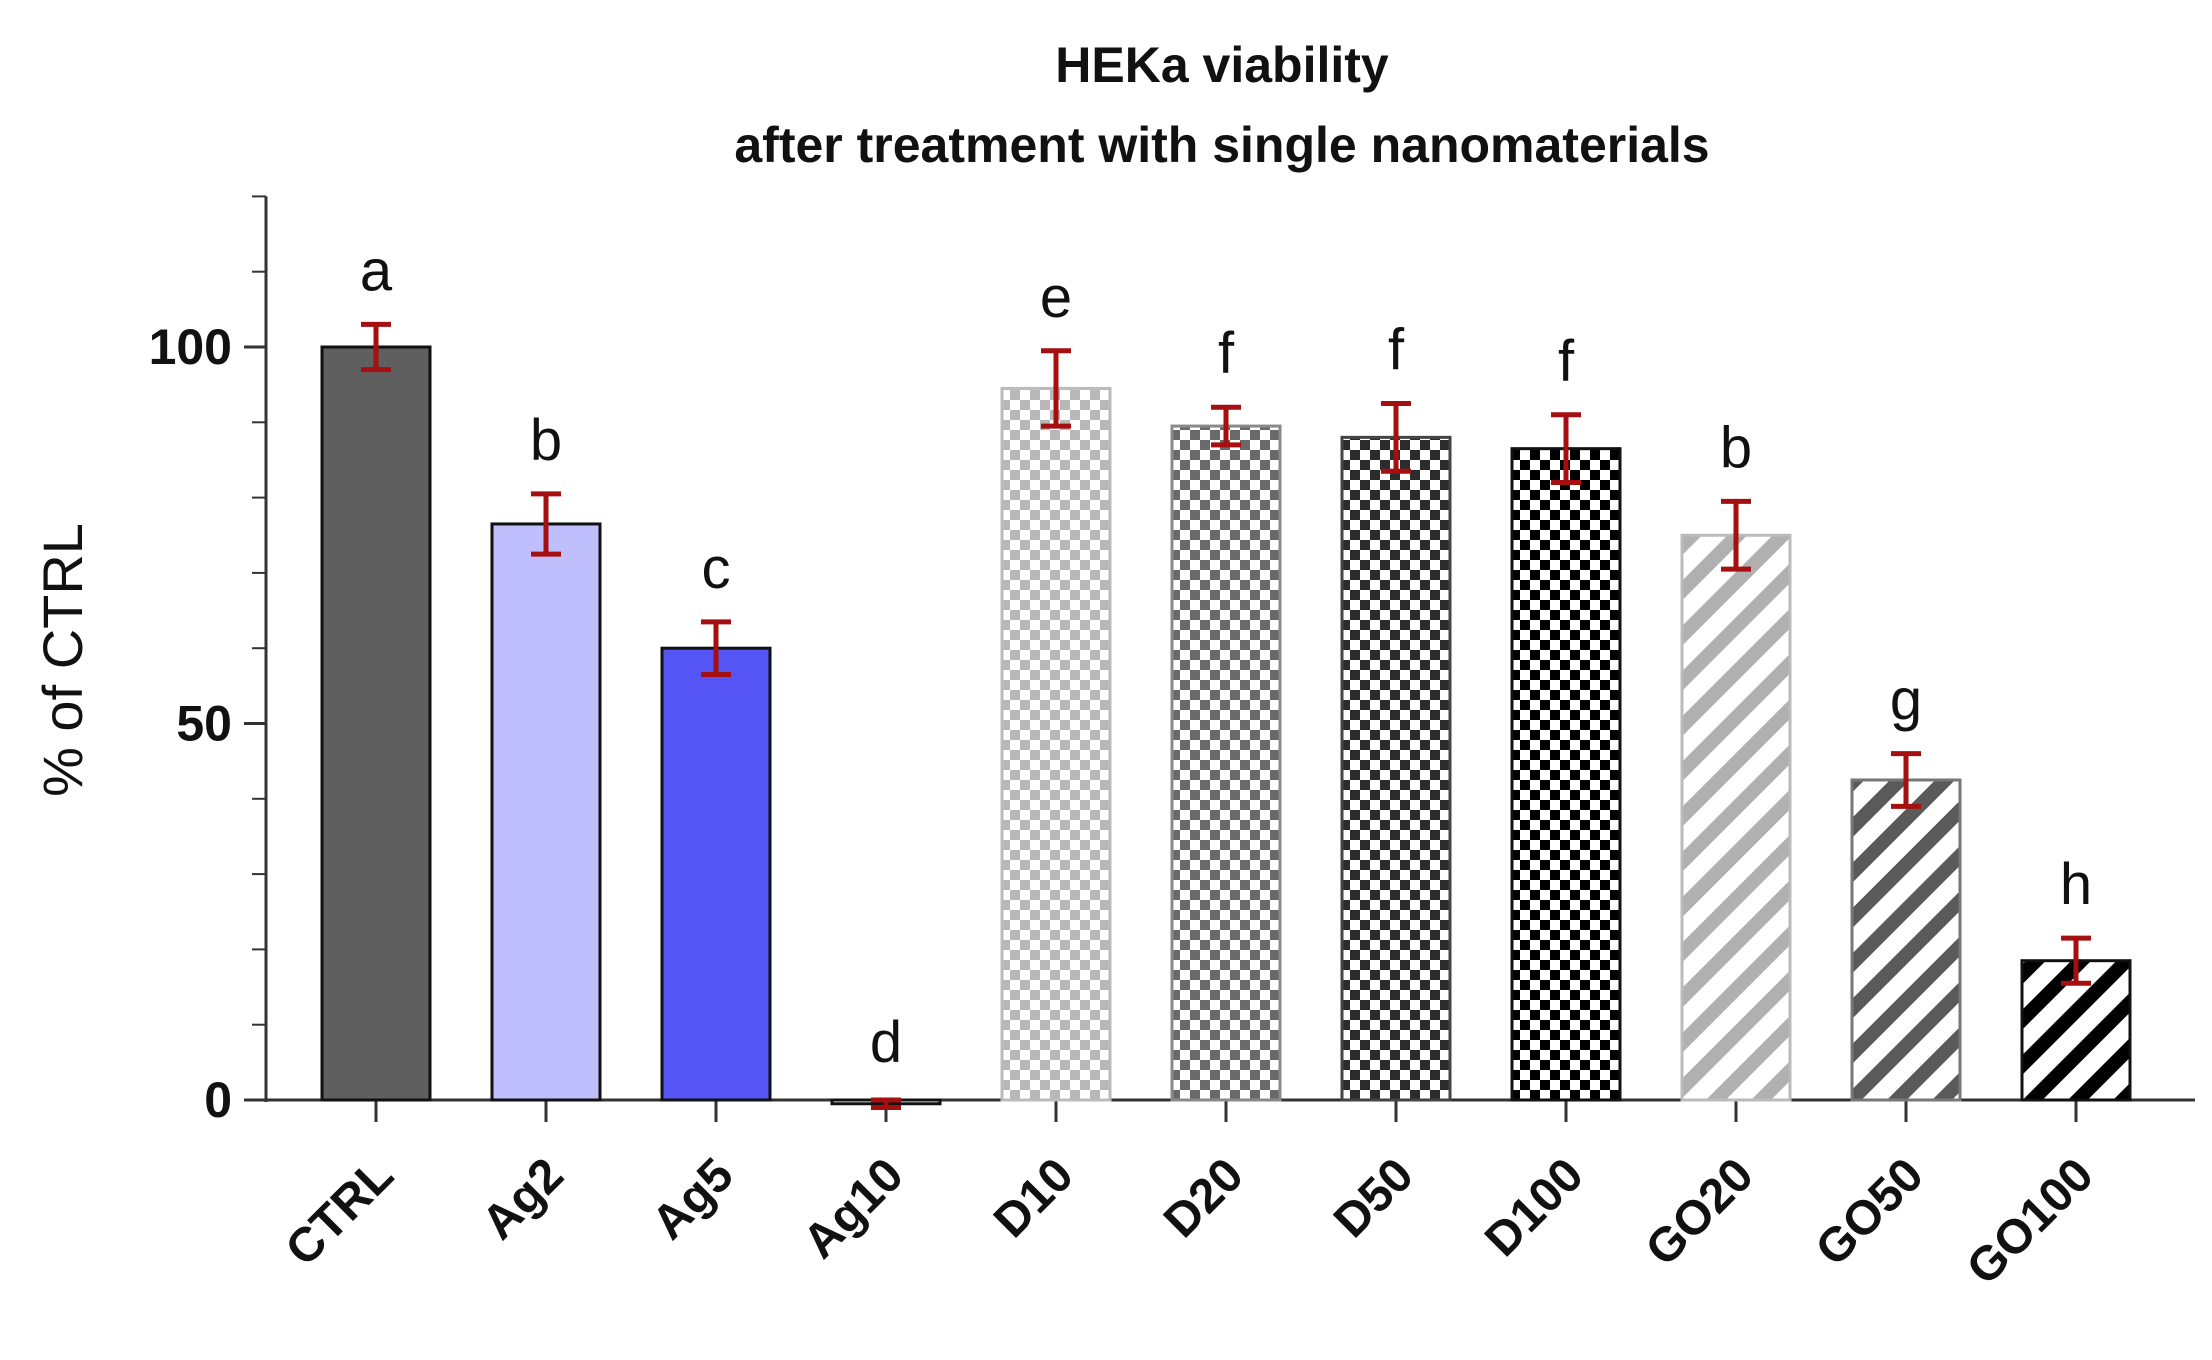  I want to click on significance-letter: g, so click(1906, 700).